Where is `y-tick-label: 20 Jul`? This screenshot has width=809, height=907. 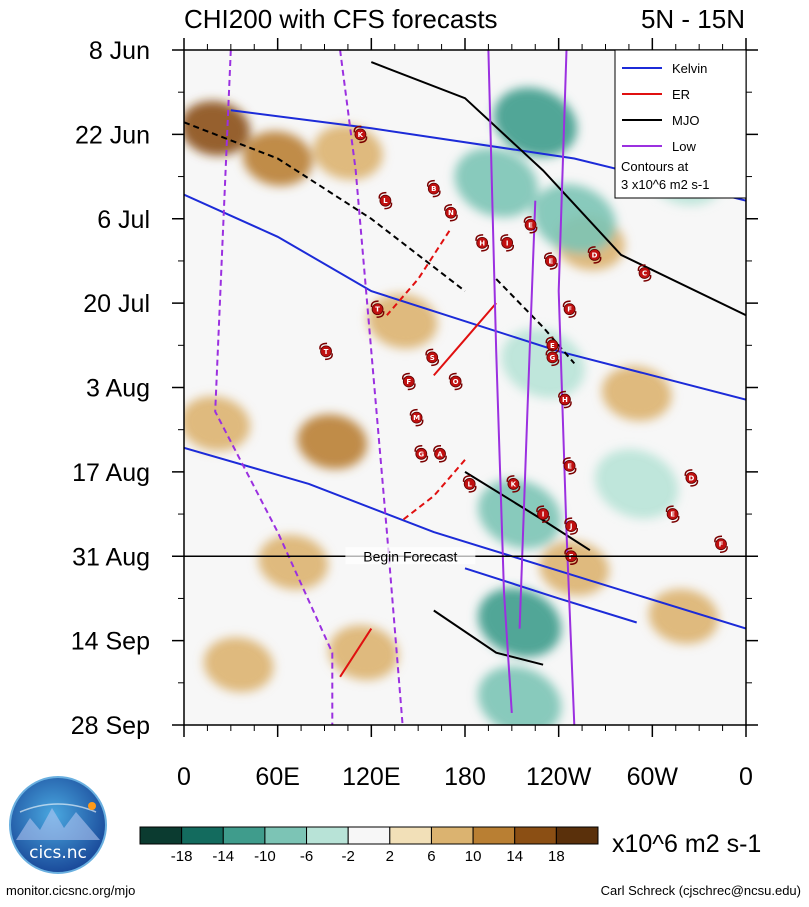 y-tick-label: 20 Jul is located at coordinates (116, 304).